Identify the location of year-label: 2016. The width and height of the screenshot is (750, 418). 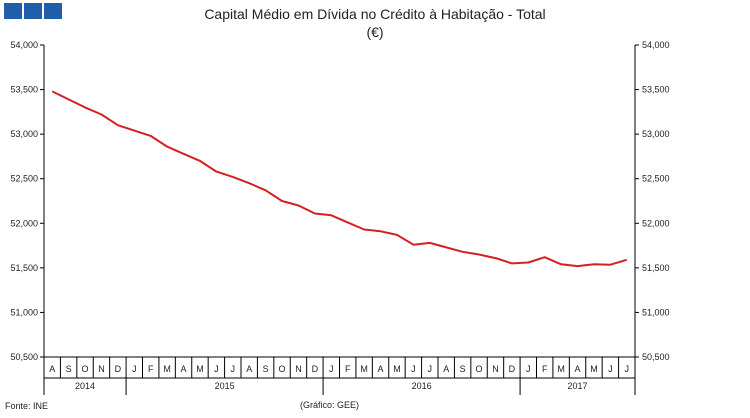
(422, 386).